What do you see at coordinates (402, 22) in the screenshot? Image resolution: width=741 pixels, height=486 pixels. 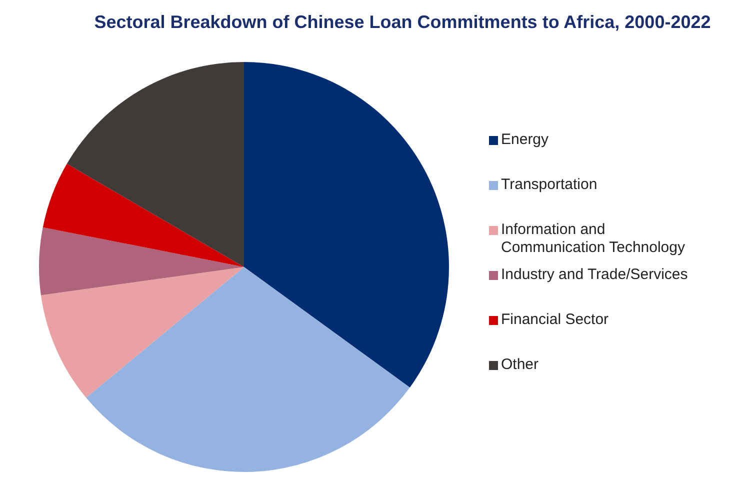 I see `chart-title: Sectoral Breakdown of Chinese Loan Commitments to Africa, 2000-2022` at bounding box center [402, 22].